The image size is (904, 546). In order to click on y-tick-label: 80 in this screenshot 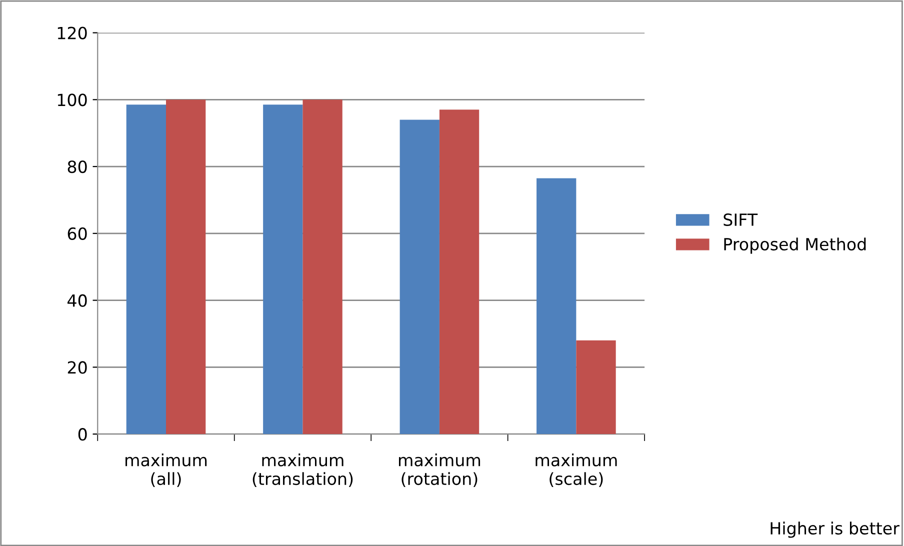, I will do `click(77, 167)`.